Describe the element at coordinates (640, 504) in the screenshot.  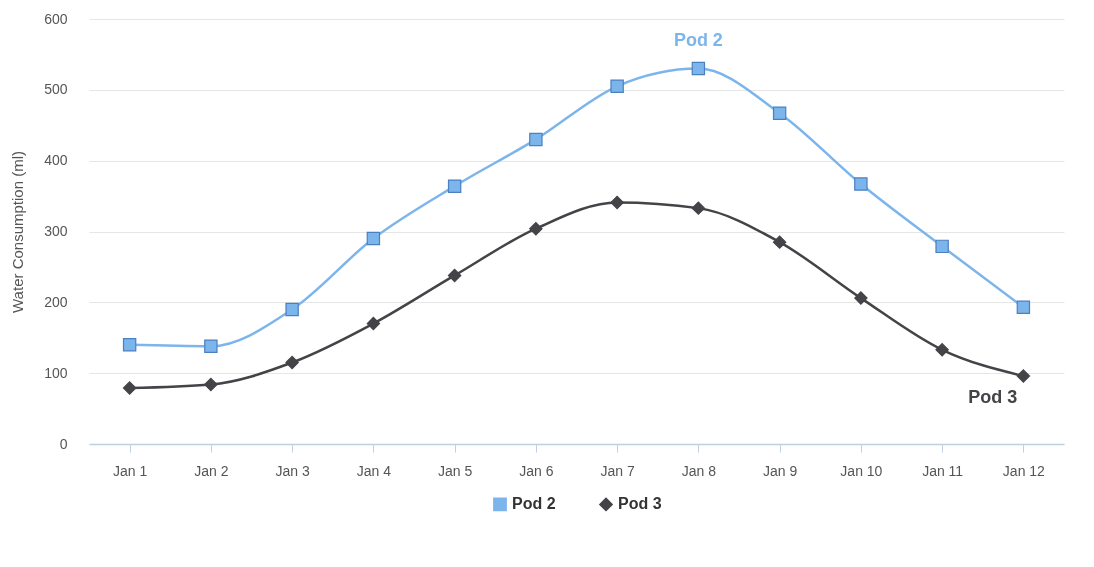
I see `legend-label: Pod 3` at that location.